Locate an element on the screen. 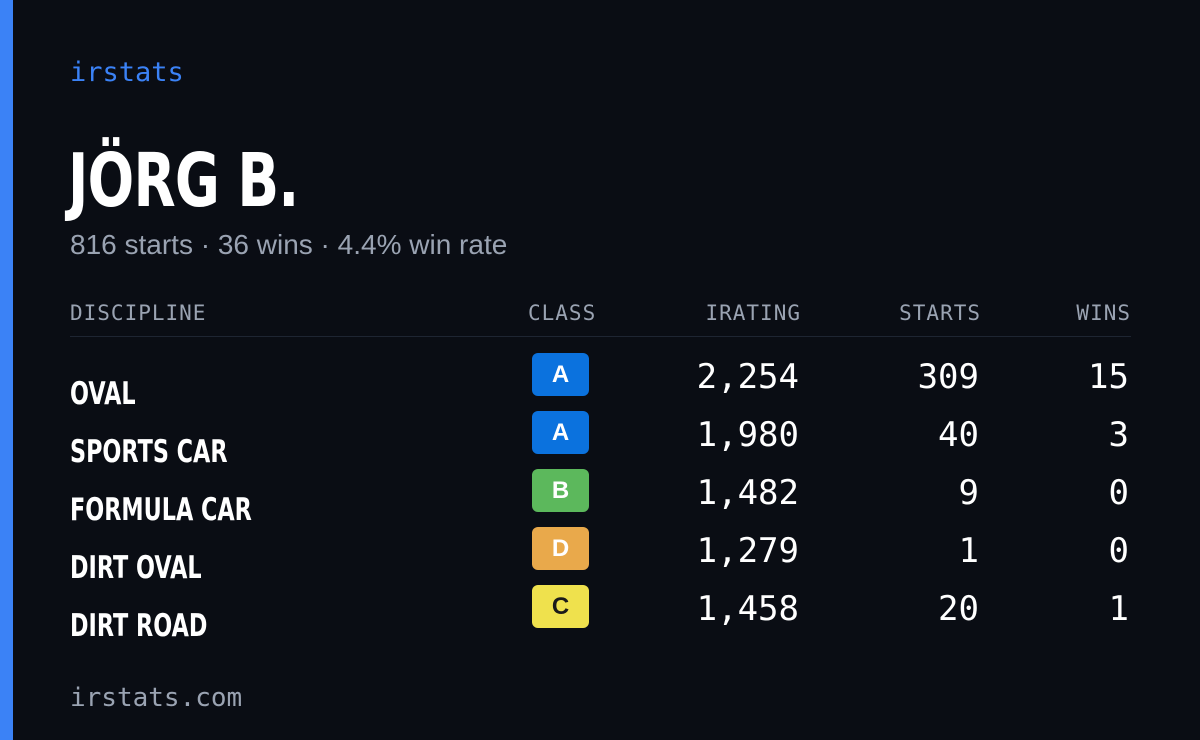  irating-value: 1,482 is located at coordinates (747, 493).